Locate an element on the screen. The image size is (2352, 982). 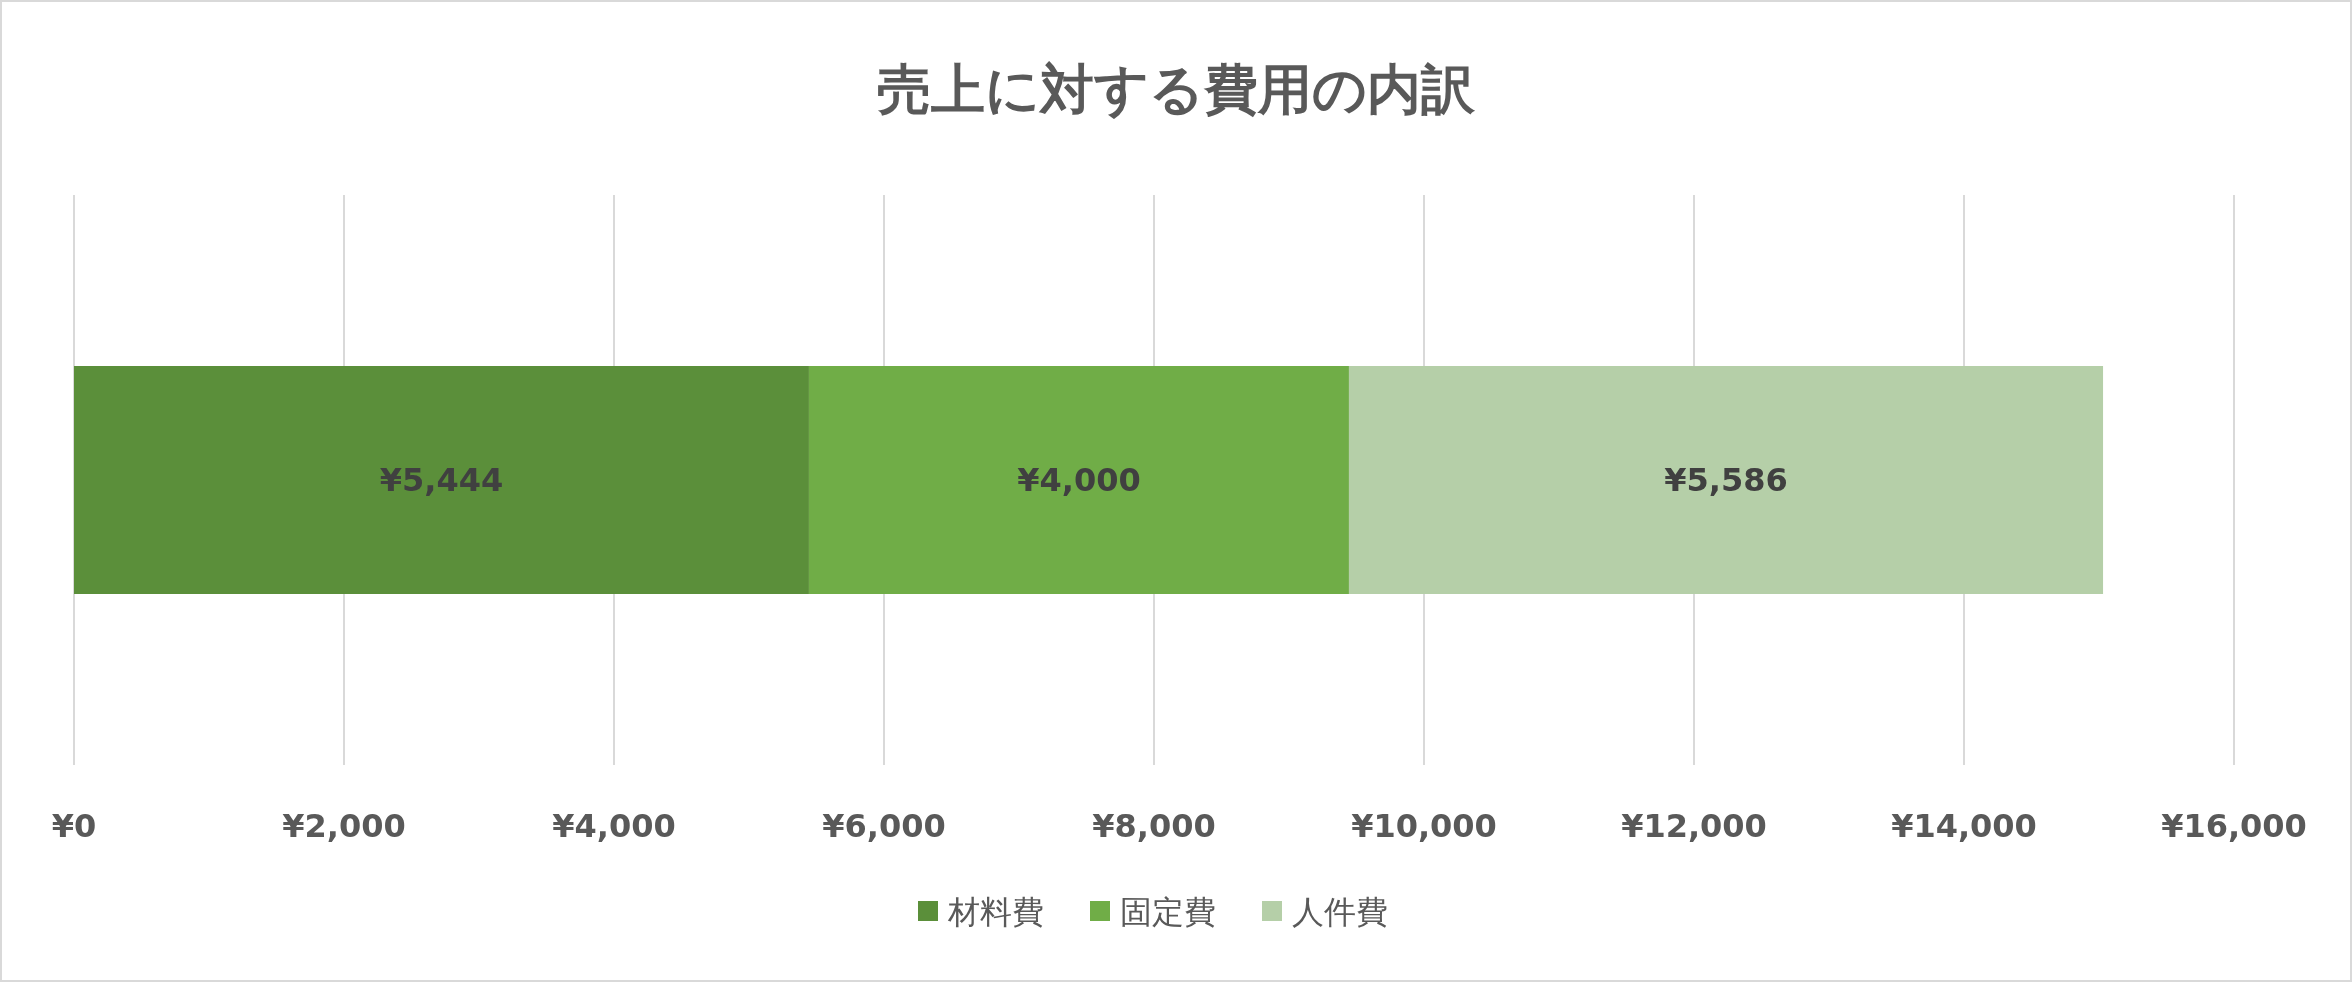
data-label: ¥5,444 is located at coordinates (441, 480).